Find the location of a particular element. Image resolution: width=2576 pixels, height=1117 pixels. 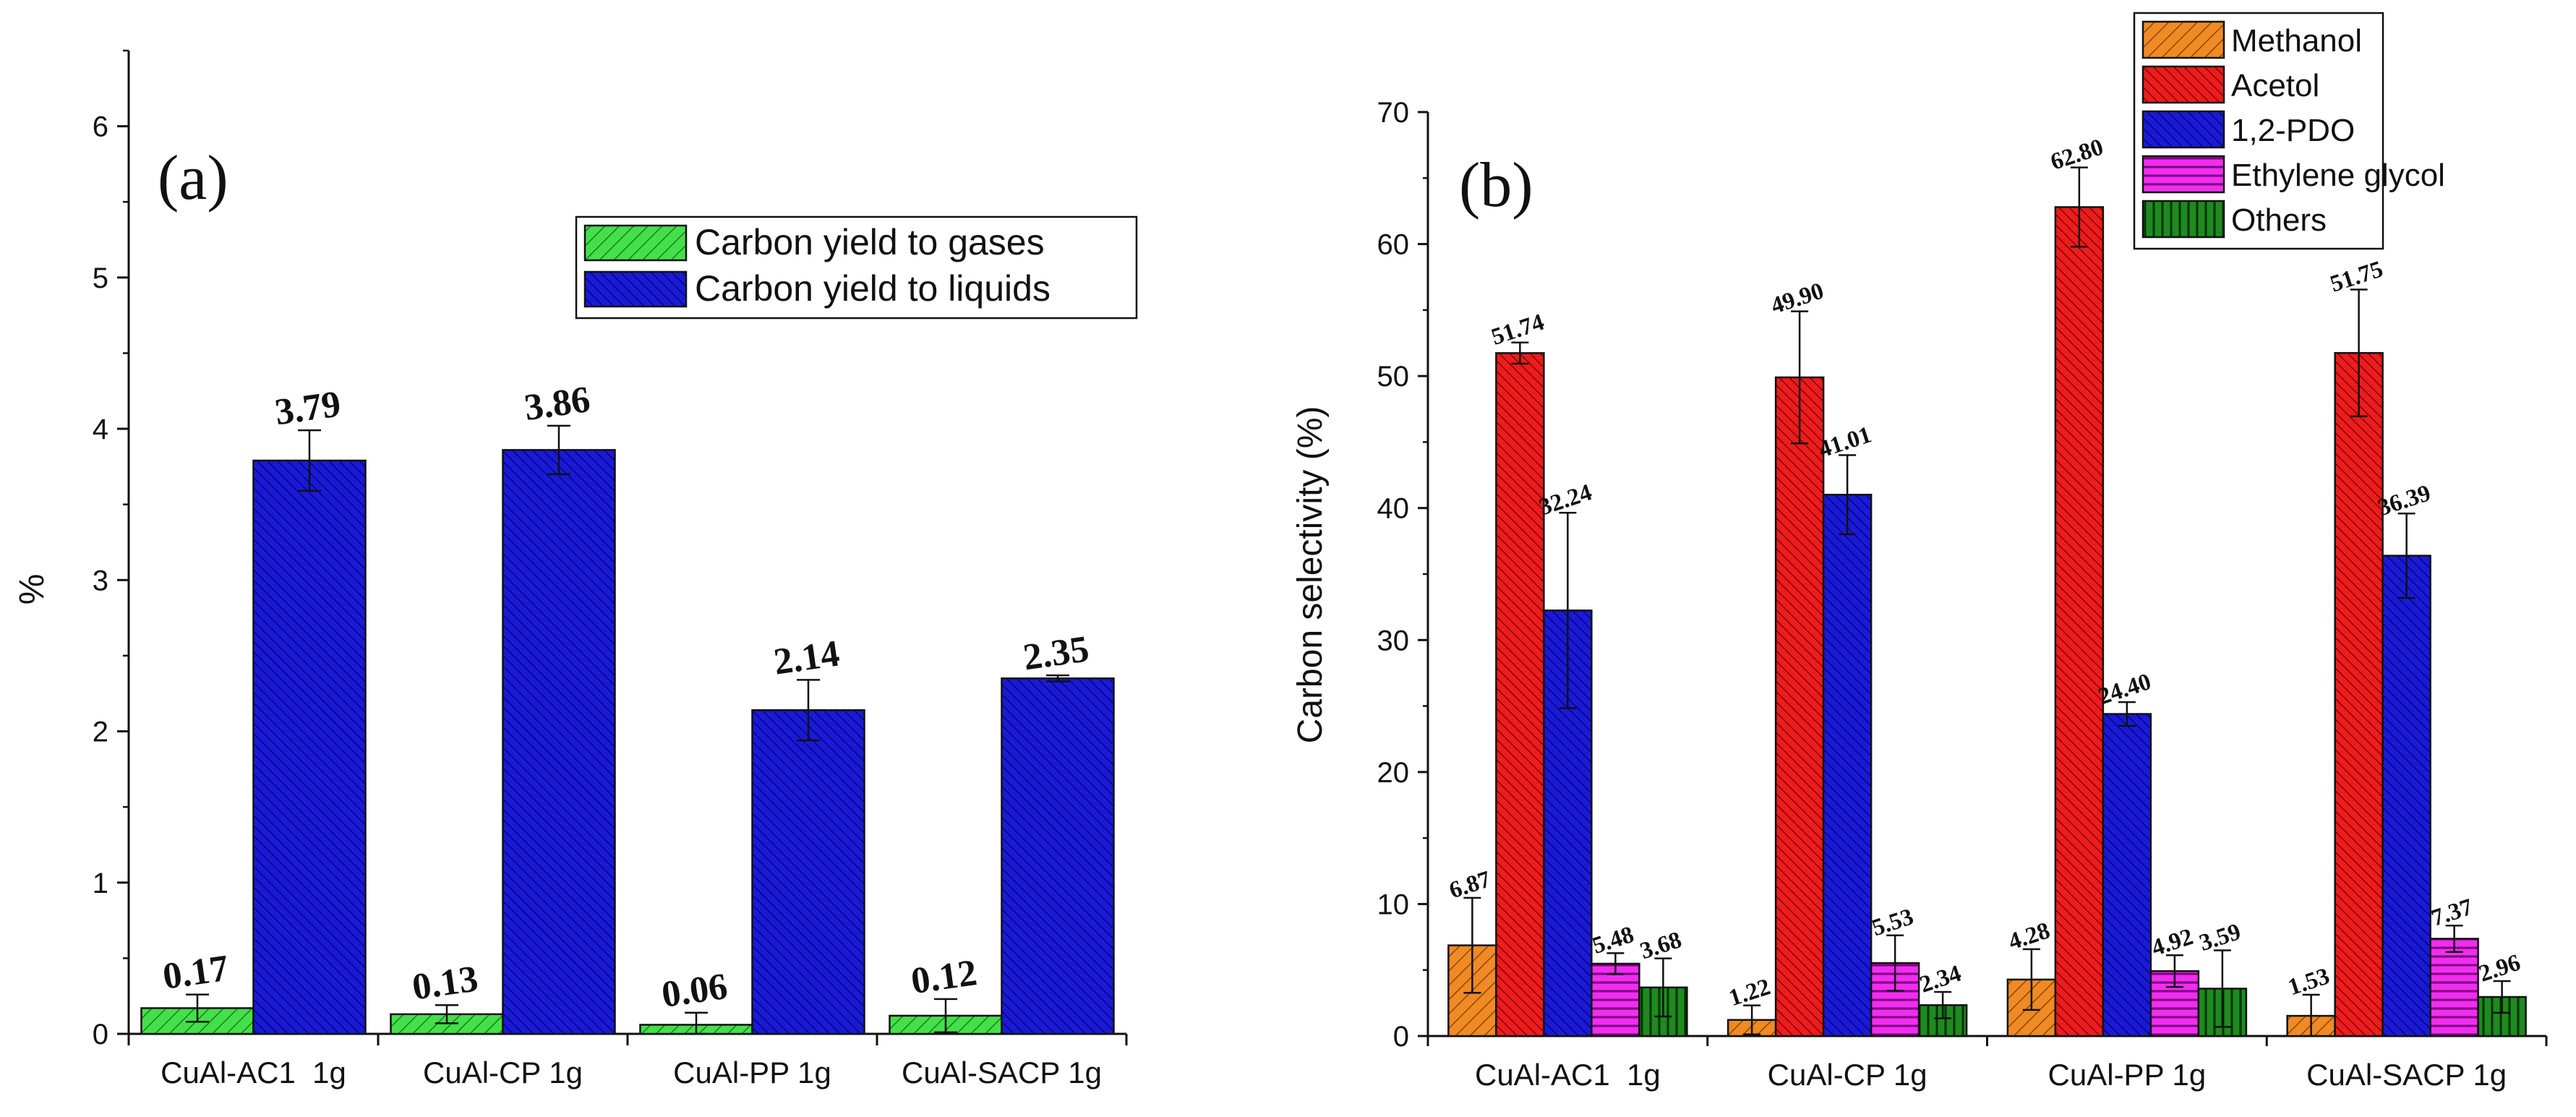

data-label-others-cual-ac1-1g: 3.68 is located at coordinates (1661, 945).